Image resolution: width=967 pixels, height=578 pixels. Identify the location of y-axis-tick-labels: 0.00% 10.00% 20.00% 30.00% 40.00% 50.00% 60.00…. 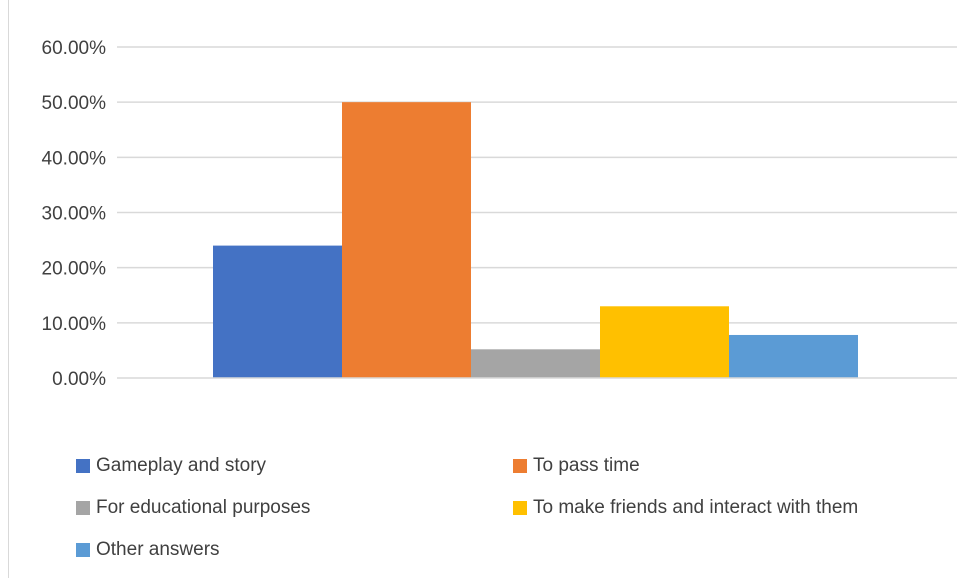
(74, 214).